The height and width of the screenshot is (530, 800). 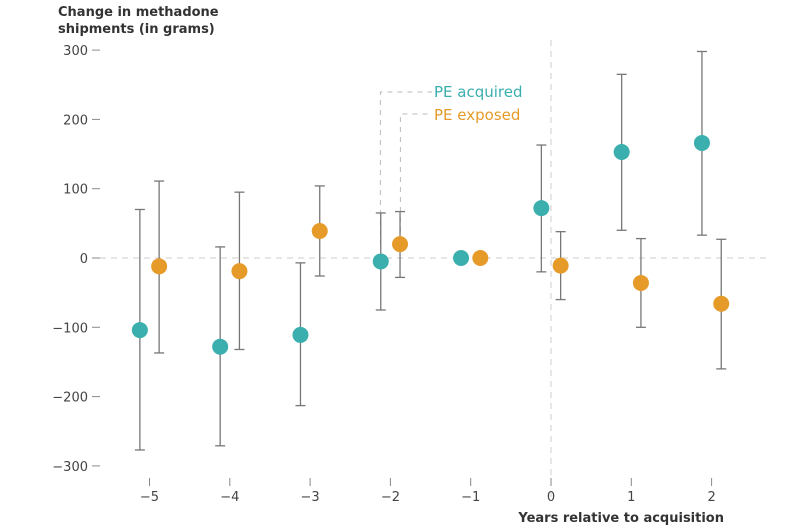 I want to click on y-tick-label: 0, so click(x=84, y=259).